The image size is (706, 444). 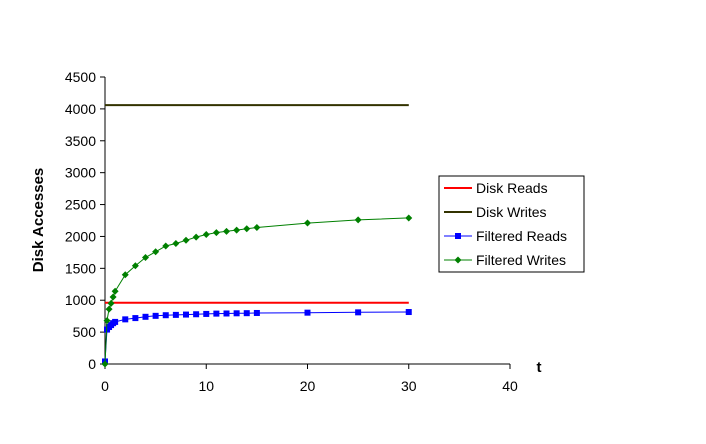 I want to click on x-axis-title: t, so click(x=539, y=367).